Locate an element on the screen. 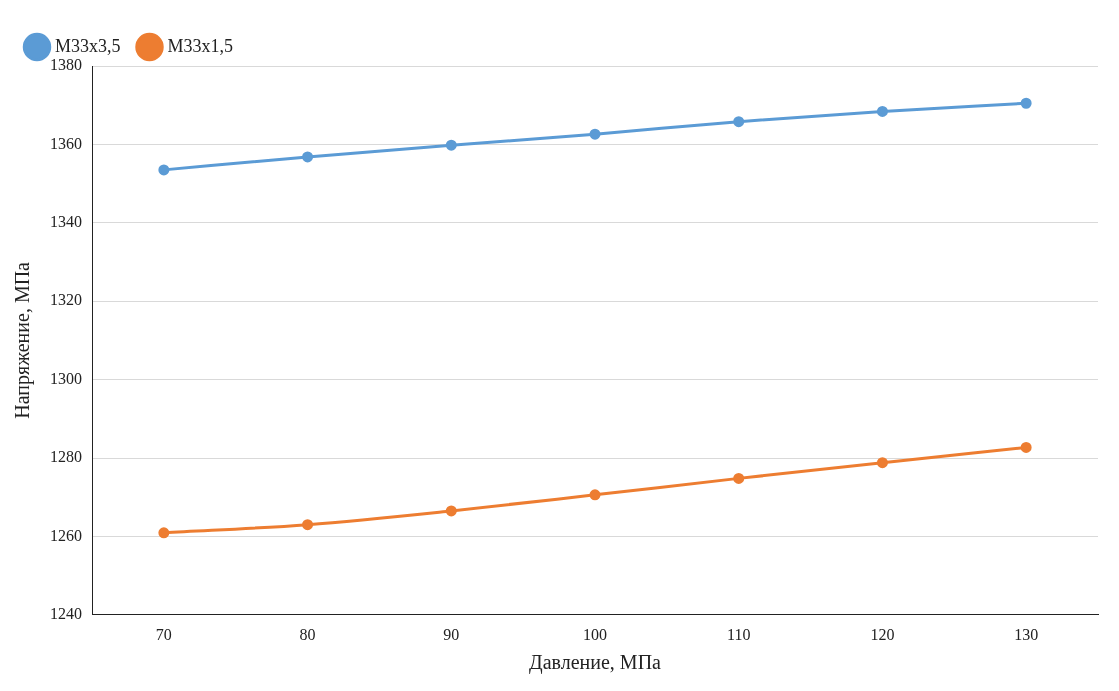  y-tick-label: 1340 is located at coordinates (66, 221).